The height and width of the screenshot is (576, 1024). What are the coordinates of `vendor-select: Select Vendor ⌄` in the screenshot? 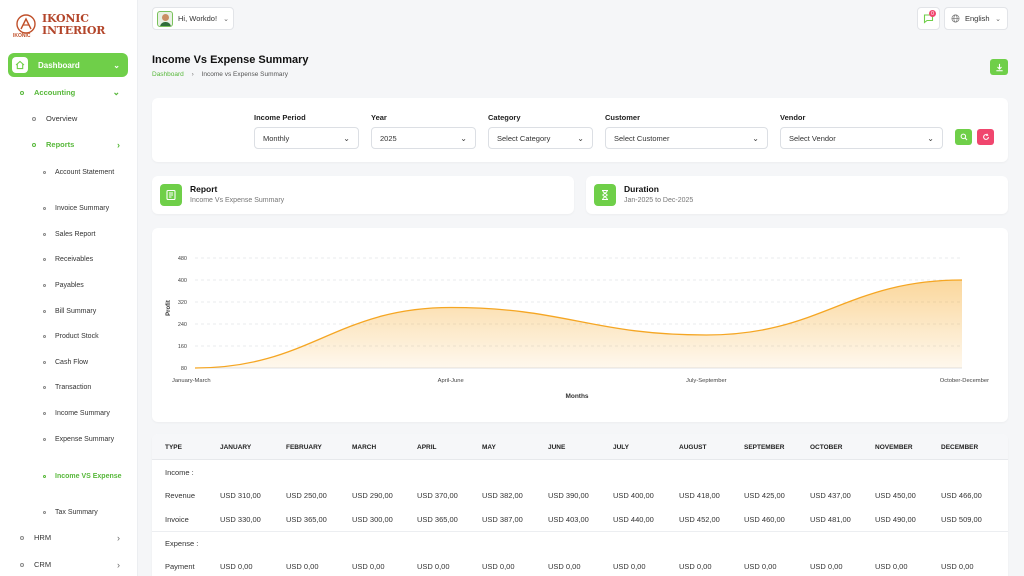 It's located at (861, 138).